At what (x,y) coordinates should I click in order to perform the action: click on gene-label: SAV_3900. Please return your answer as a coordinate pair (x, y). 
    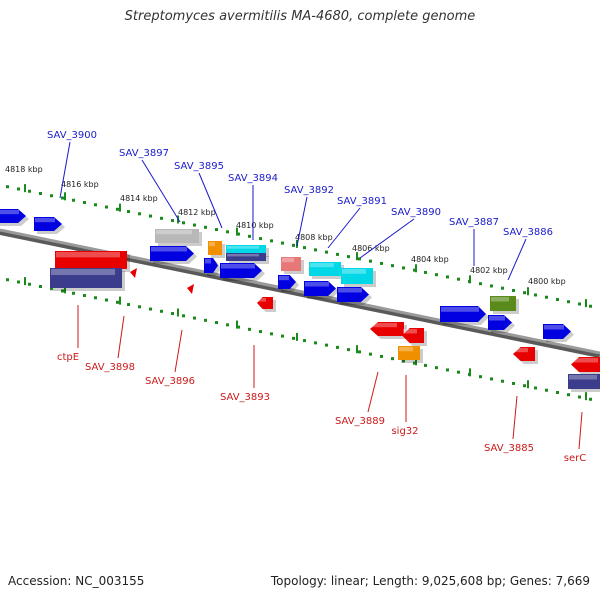
    Looking at the image, I should click on (72, 164).